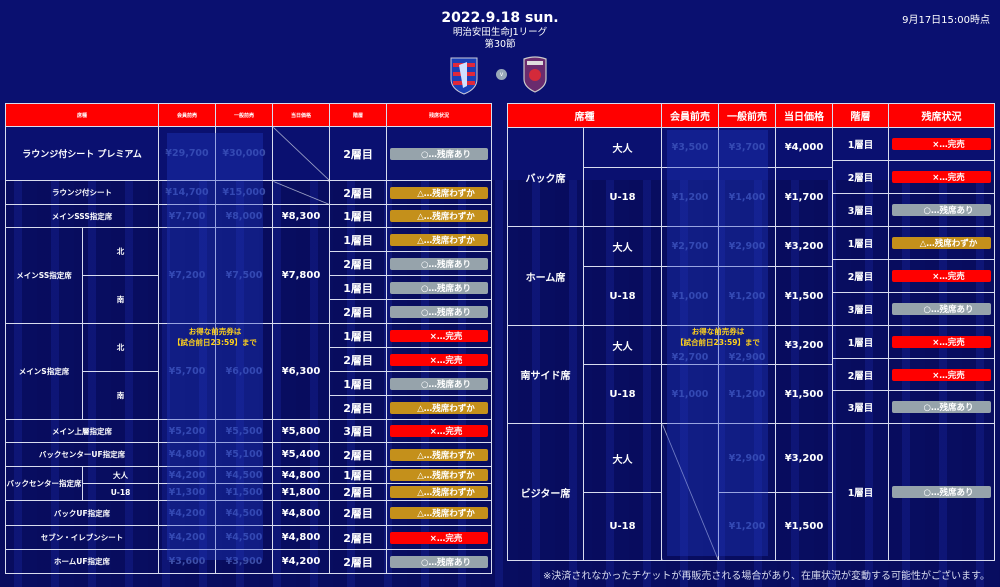  I want to click on member-price: ¥1,200, so click(690, 197).